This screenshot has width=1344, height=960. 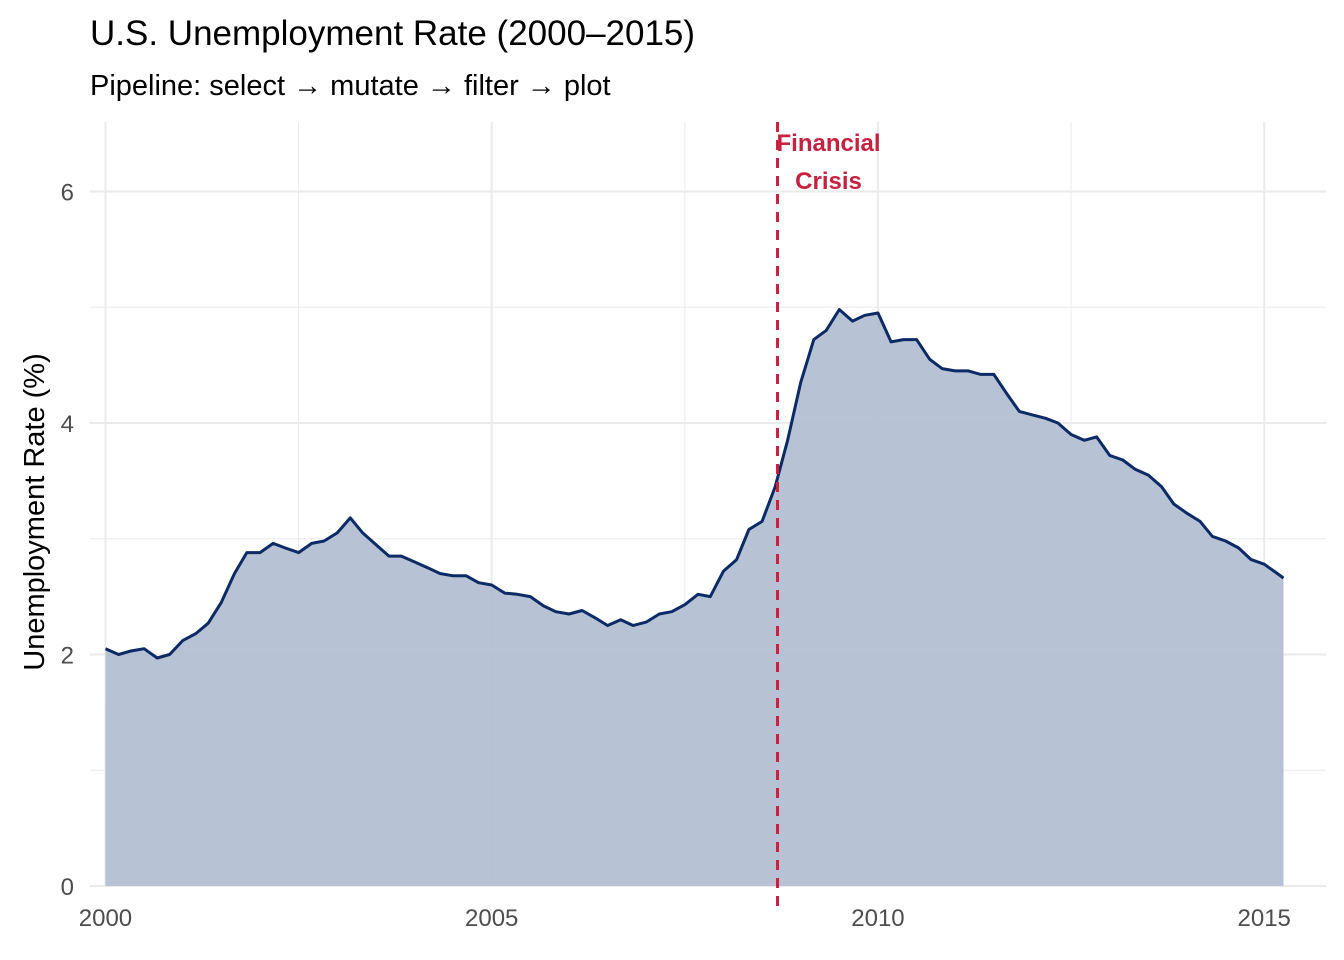 What do you see at coordinates (829, 143) in the screenshot?
I see `financial-crisis-label: Financial` at bounding box center [829, 143].